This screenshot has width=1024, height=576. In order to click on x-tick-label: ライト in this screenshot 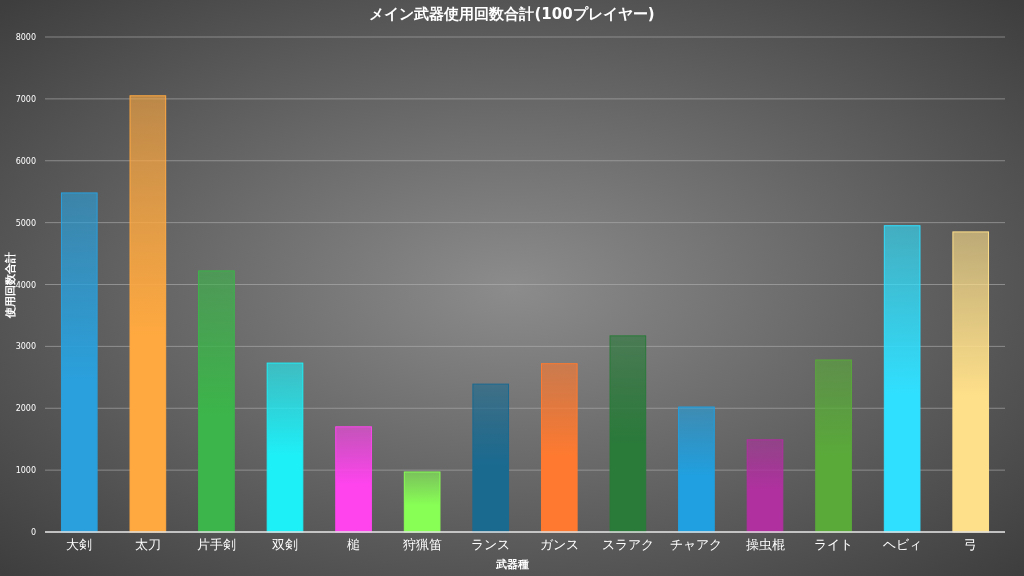, I will do `click(834, 544)`.